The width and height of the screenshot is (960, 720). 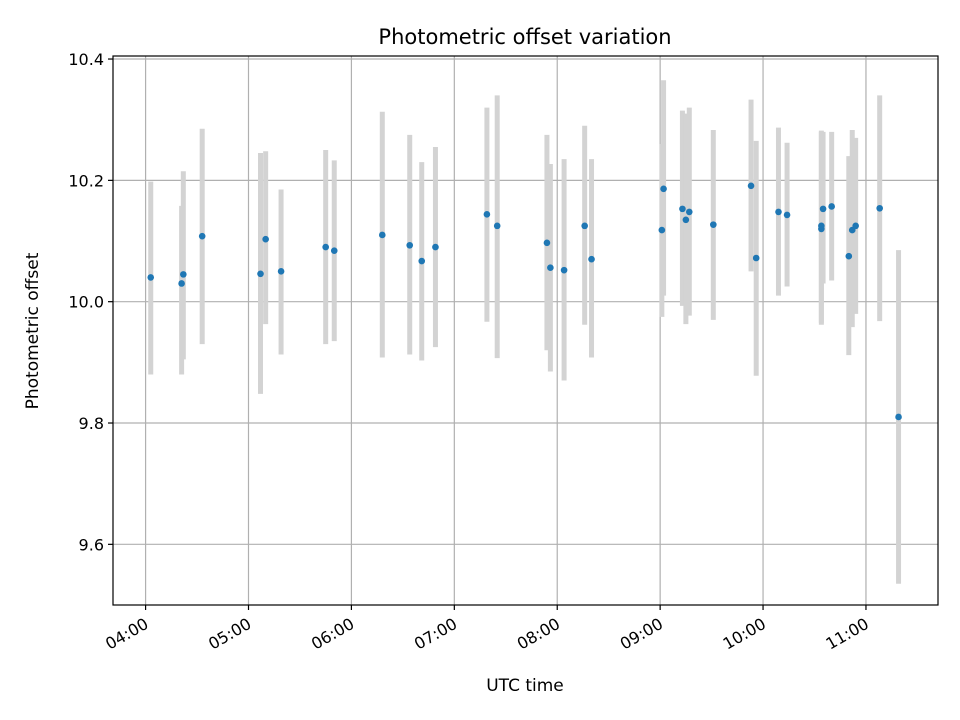 I want to click on y-axis-label: Photometric offset, so click(x=33, y=330).